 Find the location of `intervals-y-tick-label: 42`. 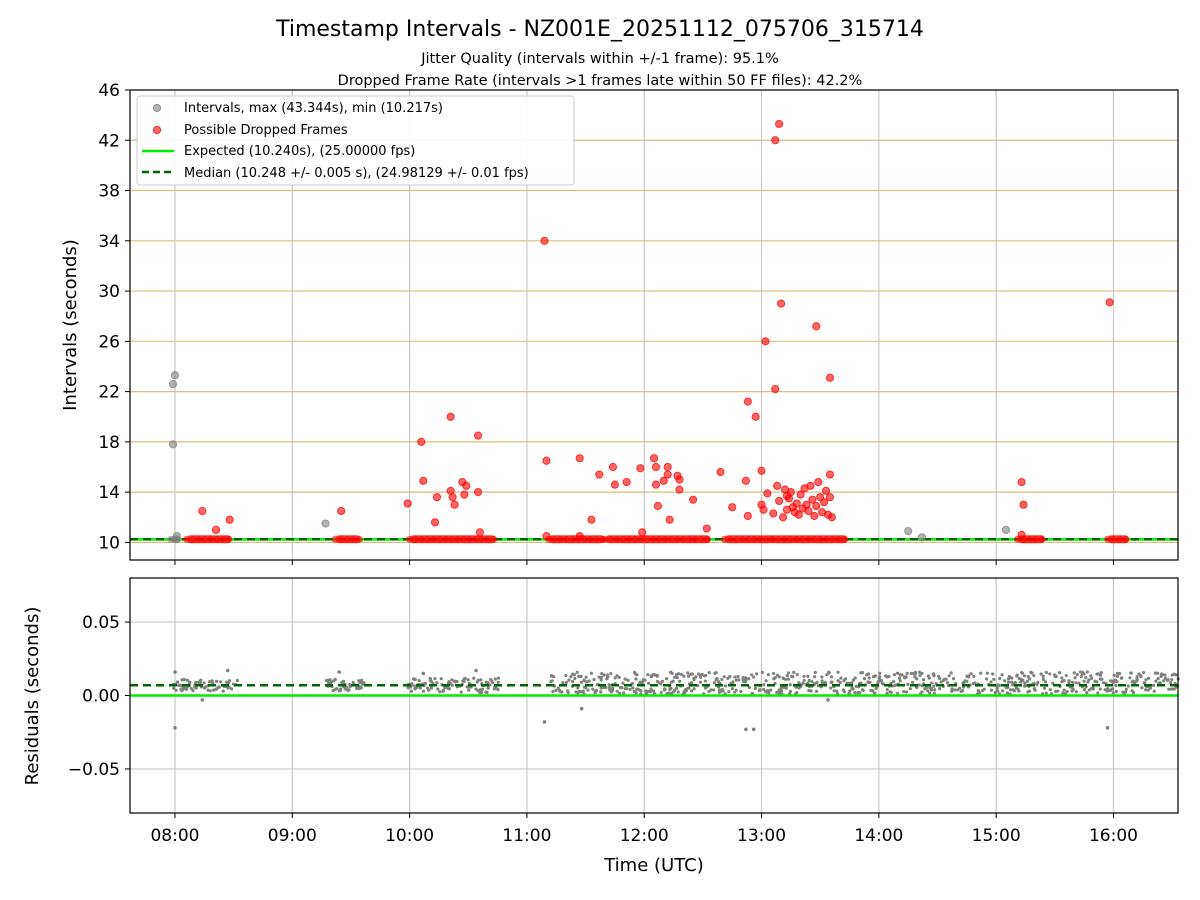

intervals-y-tick-label: 42 is located at coordinates (109, 141).